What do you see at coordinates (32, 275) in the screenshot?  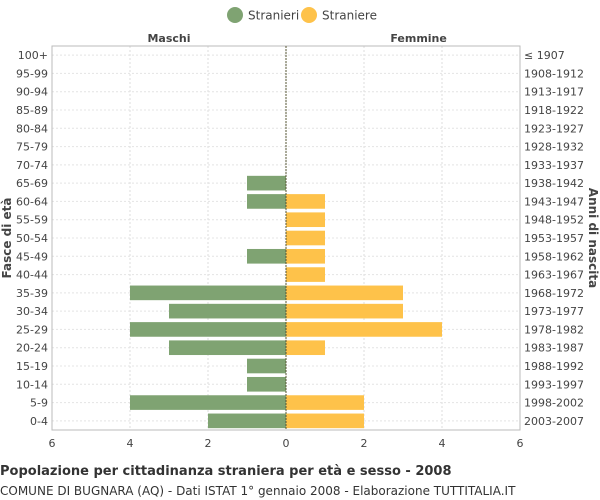 I see `age-group-label: 40-44` at bounding box center [32, 275].